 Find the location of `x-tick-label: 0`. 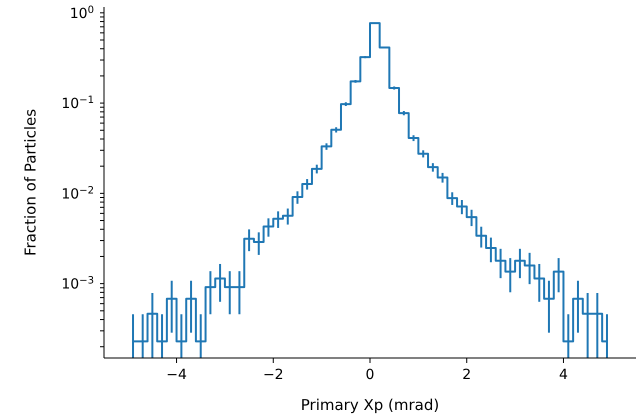

x-tick-label: 0 is located at coordinates (370, 375).